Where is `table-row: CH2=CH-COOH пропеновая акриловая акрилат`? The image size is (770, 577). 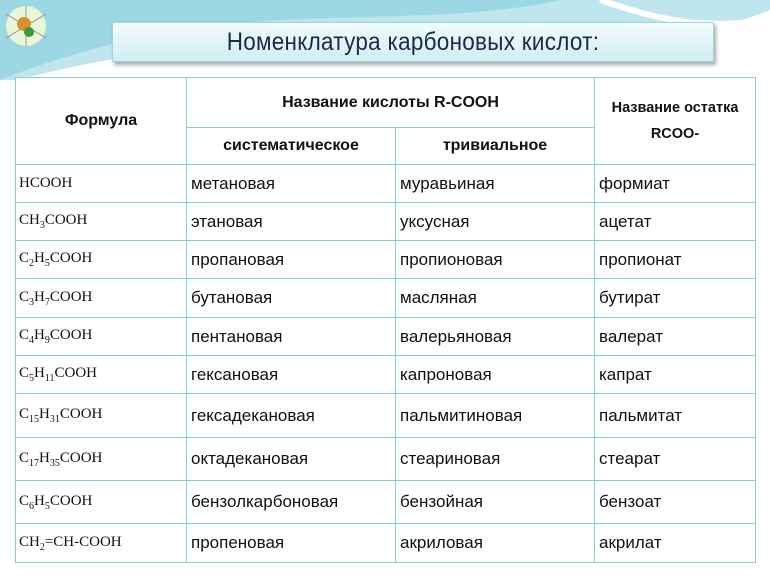
table-row: CH2=CH-COOH пропеновая акриловая акрилат is located at coordinates (385, 543).